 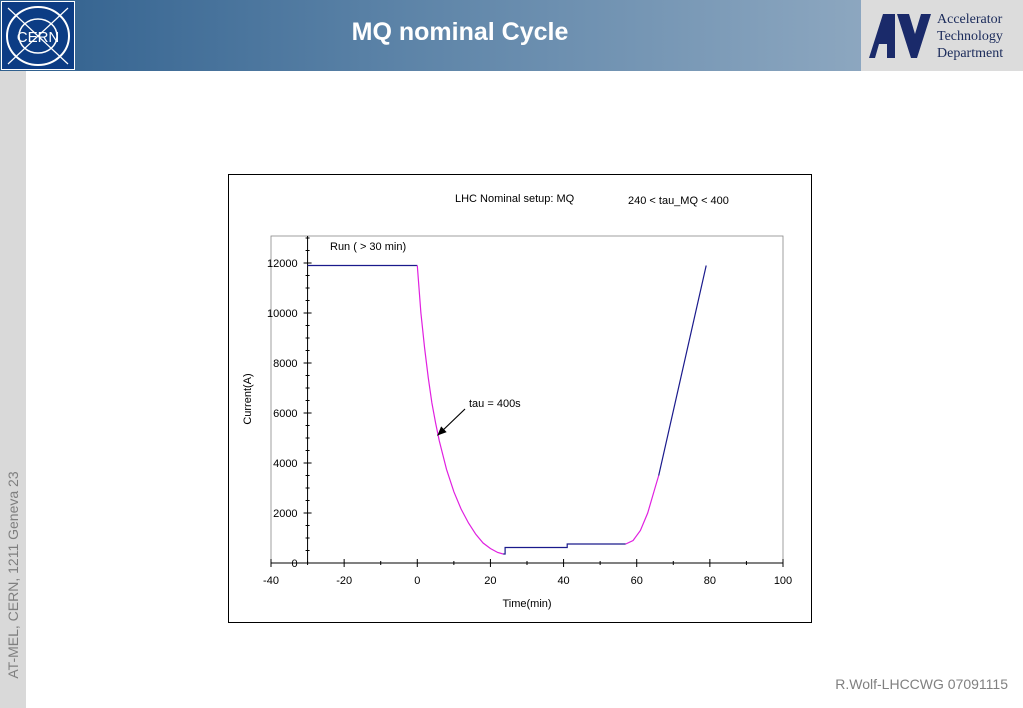 I want to click on y-tick-label: 0, so click(x=294, y=564).